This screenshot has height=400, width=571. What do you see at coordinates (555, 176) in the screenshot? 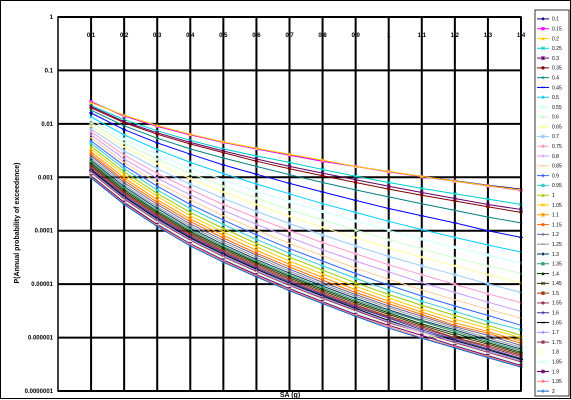
I see `legend-label: 0.9` at bounding box center [555, 176].